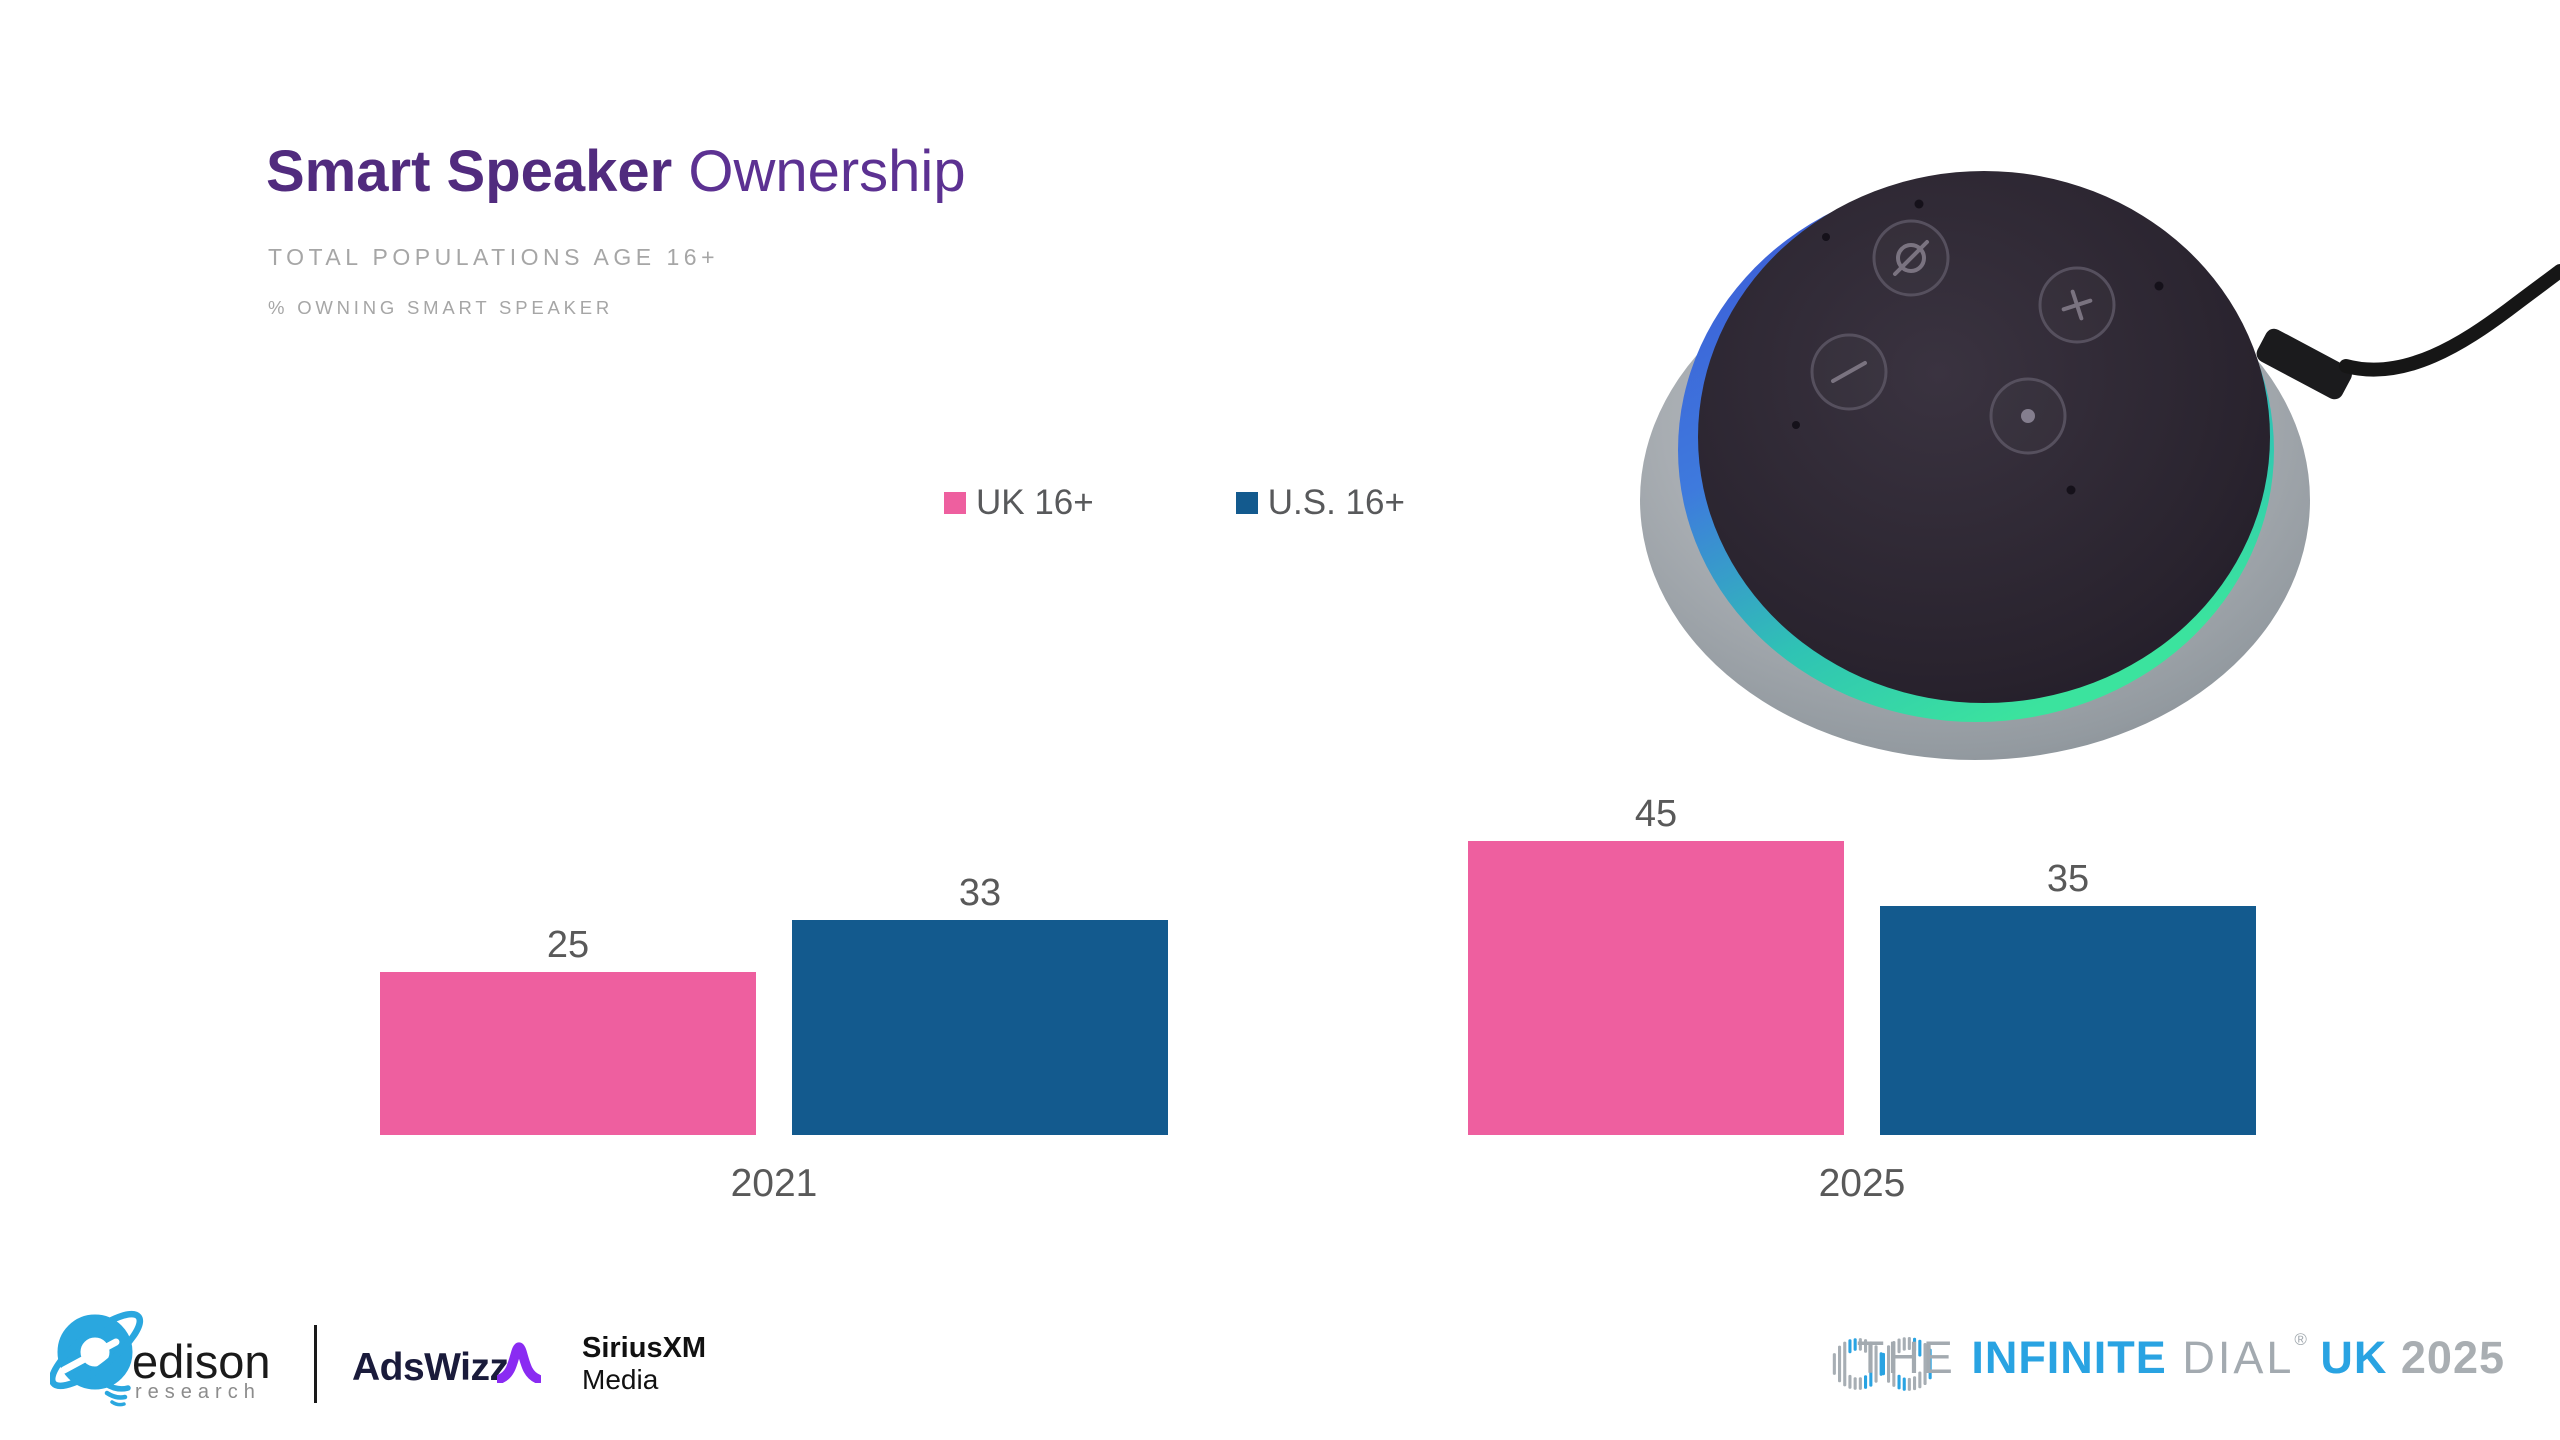 Image resolution: width=2560 pixels, height=1440 pixels. I want to click on page-title-bold: Smart Speaker, so click(469, 171).